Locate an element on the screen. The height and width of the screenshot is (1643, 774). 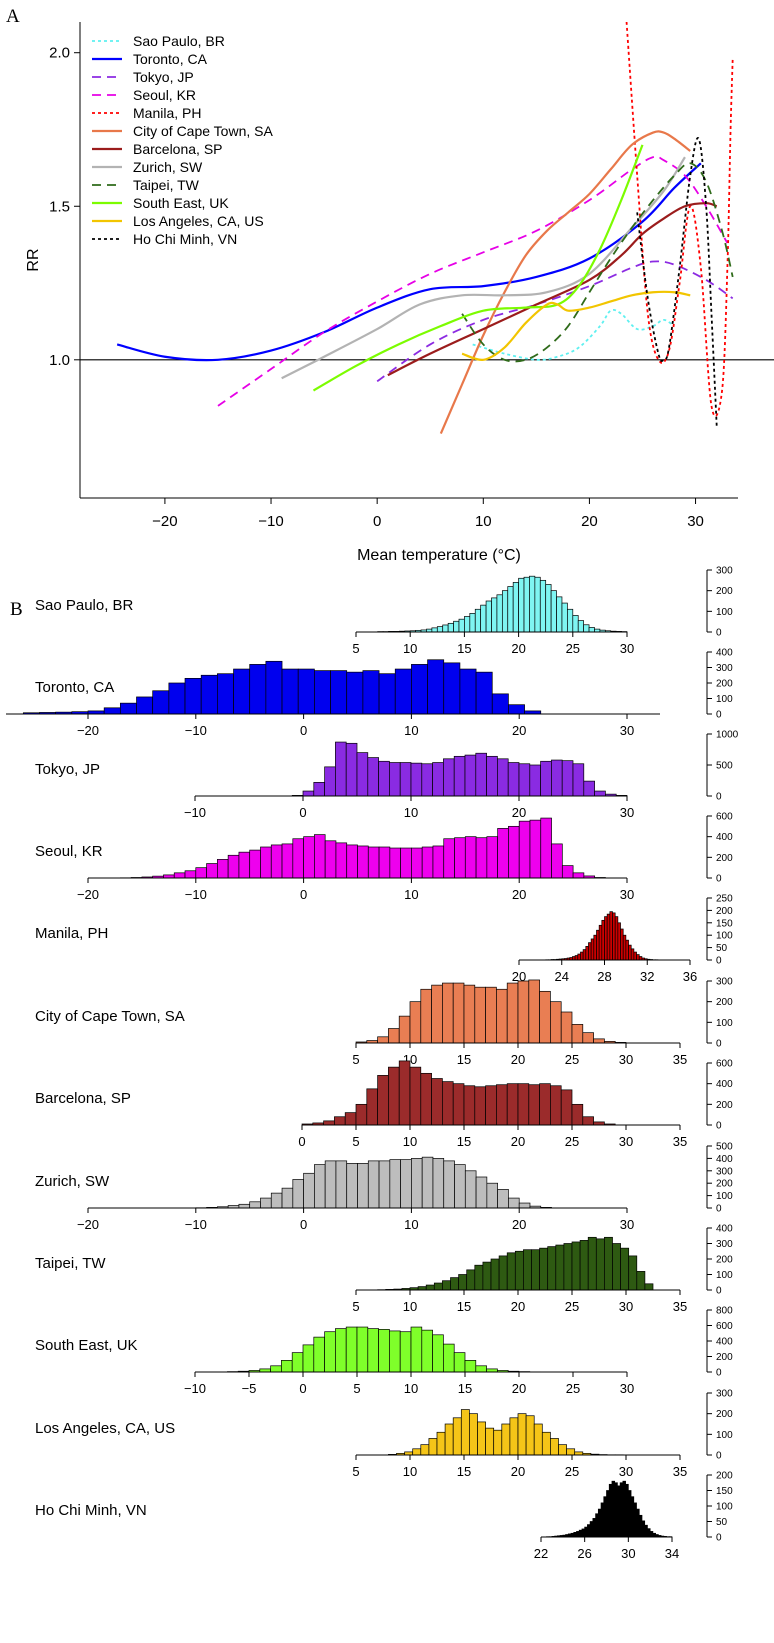
x-tick-label: −10 is located at coordinates (195, 812).